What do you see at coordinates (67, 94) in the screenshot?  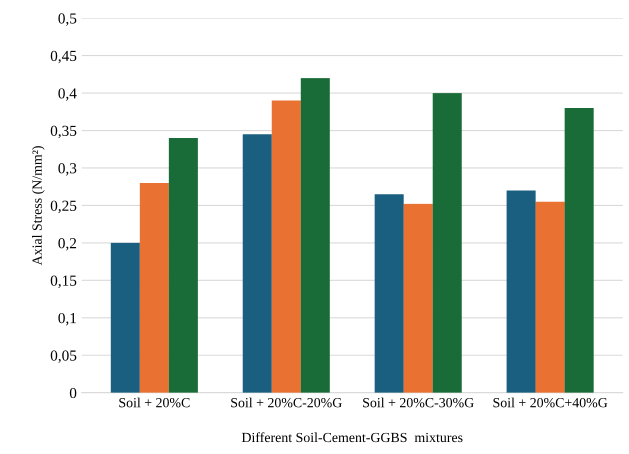 I see `y-tick-label: 0,4` at bounding box center [67, 94].